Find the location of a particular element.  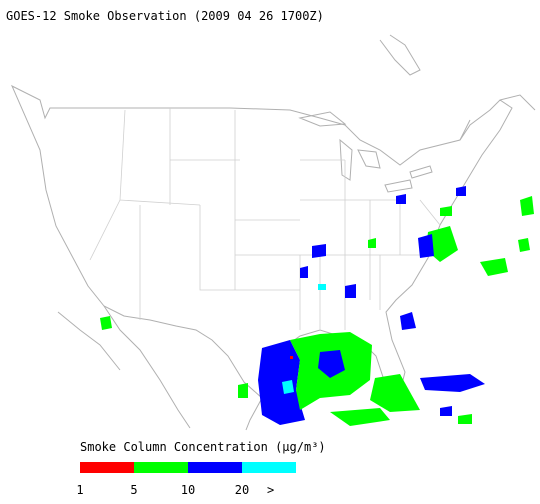

legend-title: Smoke Column Concentration (μg/m³) is located at coordinates (203, 447).